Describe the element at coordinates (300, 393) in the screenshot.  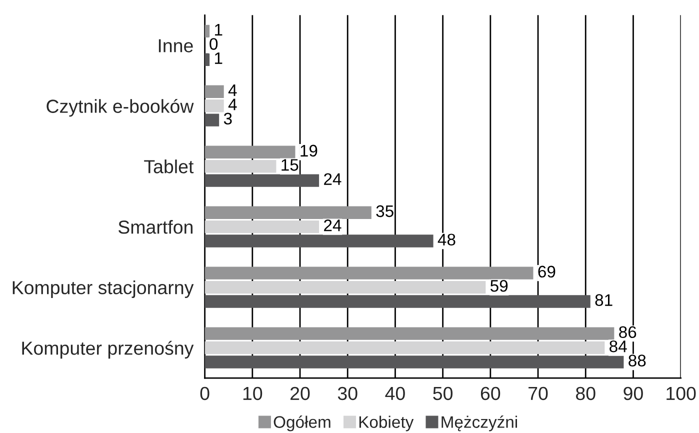
I see `x-tick-label: 20` at that location.